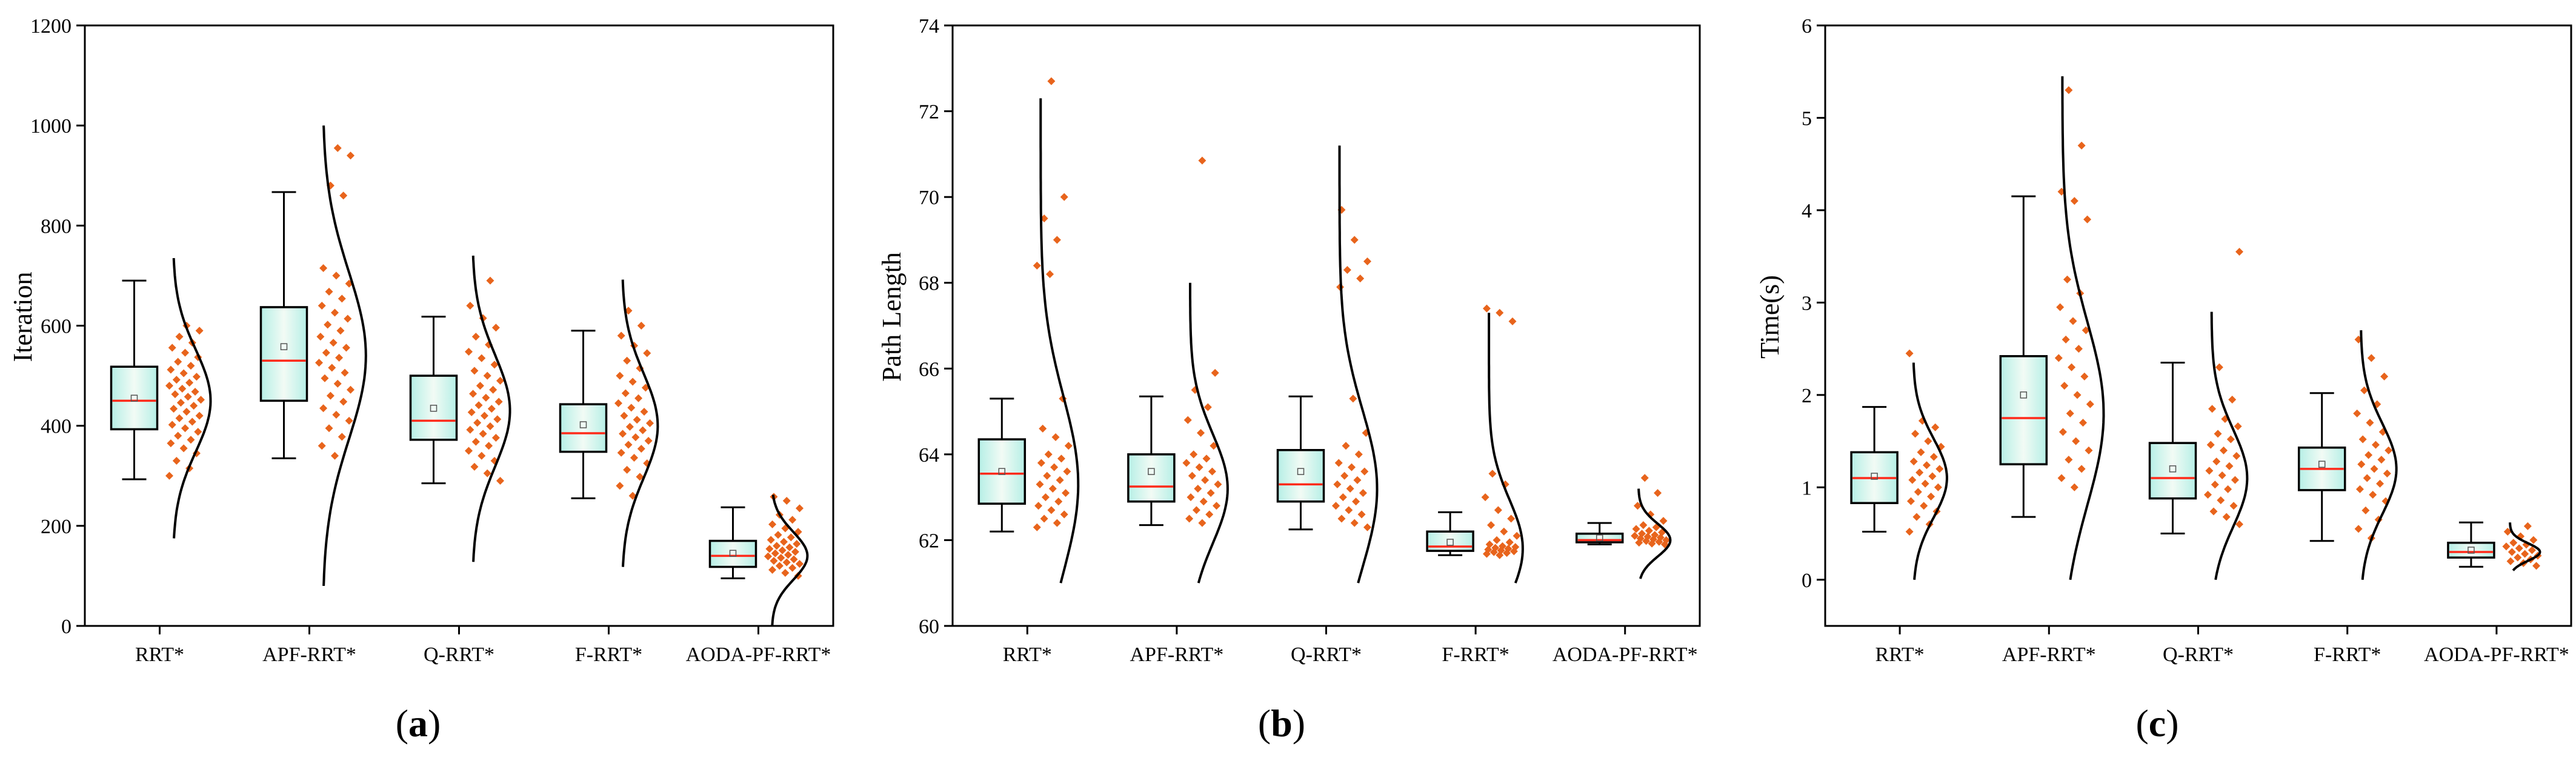 This screenshot has height=758, width=2576. What do you see at coordinates (1807, 581) in the screenshot?
I see `y-tick-label-c: 0` at bounding box center [1807, 581].